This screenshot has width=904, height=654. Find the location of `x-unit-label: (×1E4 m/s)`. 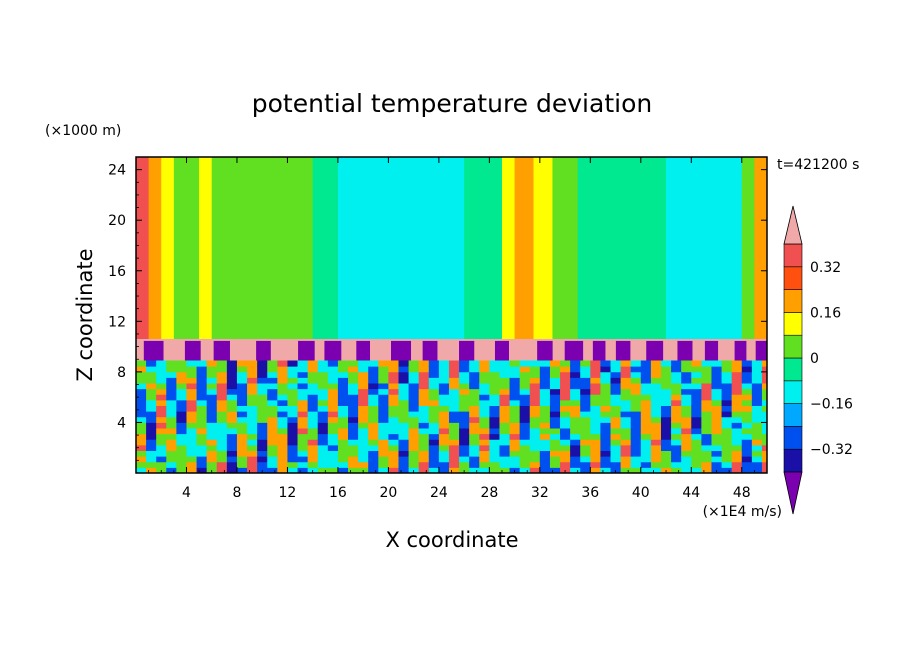

x-unit-label: (×1E4 m/s) is located at coordinates (742, 512).